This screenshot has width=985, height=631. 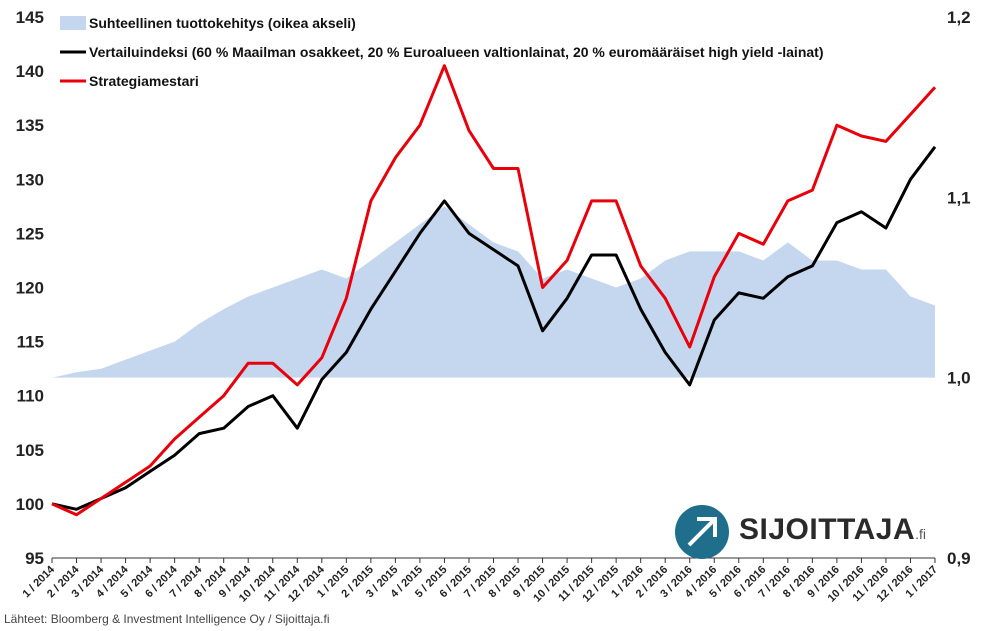 I want to click on sijoittaja-logo: SIJOITTAJA.fi, so click(x=805, y=533).